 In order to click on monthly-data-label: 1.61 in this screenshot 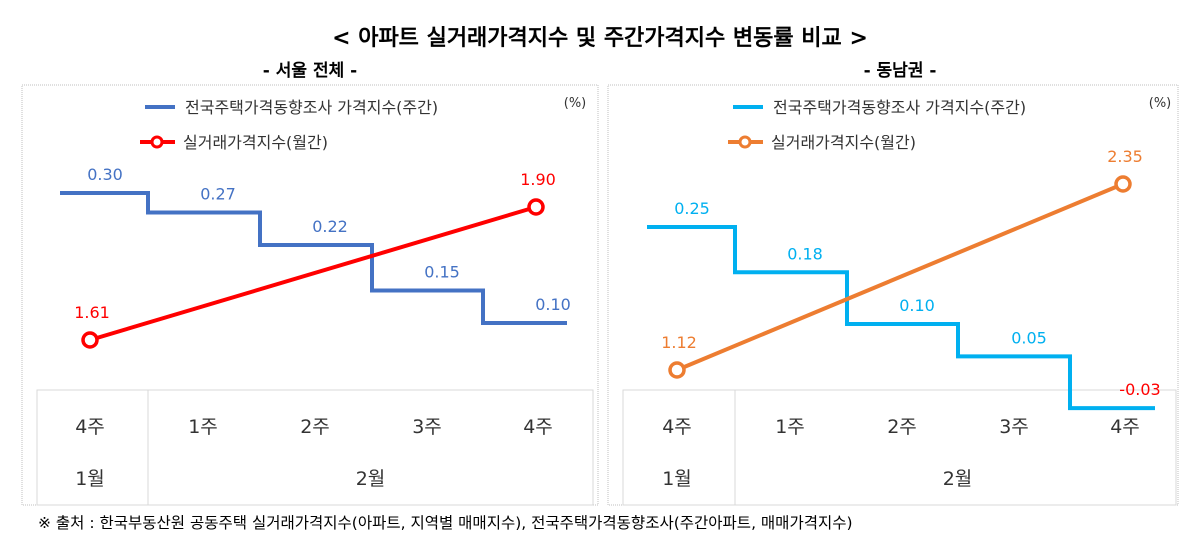, I will do `click(92, 312)`.